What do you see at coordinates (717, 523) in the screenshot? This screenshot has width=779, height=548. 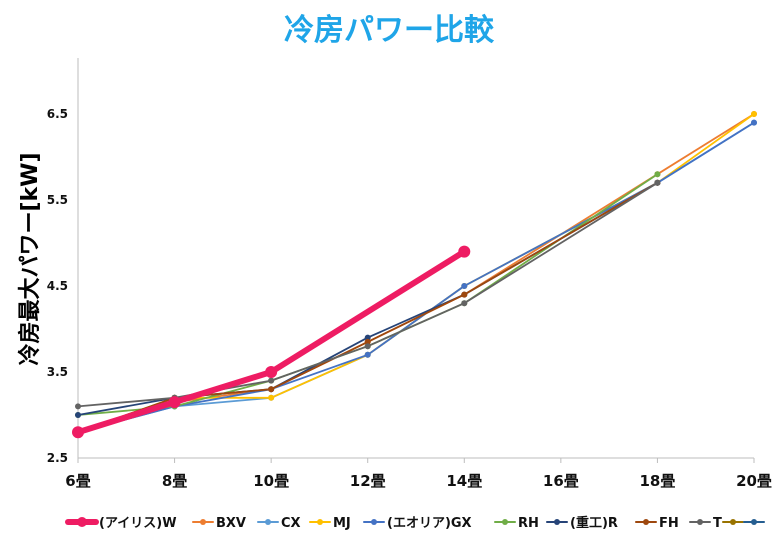 I see `legend-label: T` at bounding box center [717, 523].